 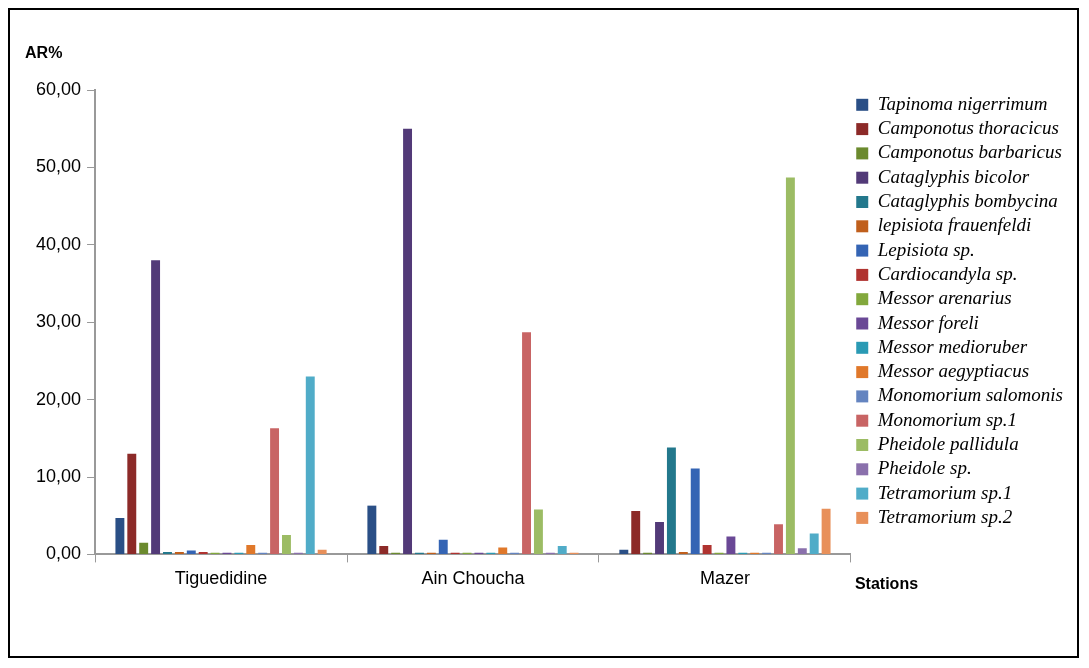 What do you see at coordinates (59, 88) in the screenshot?
I see `y-tick-label: 60,00` at bounding box center [59, 88].